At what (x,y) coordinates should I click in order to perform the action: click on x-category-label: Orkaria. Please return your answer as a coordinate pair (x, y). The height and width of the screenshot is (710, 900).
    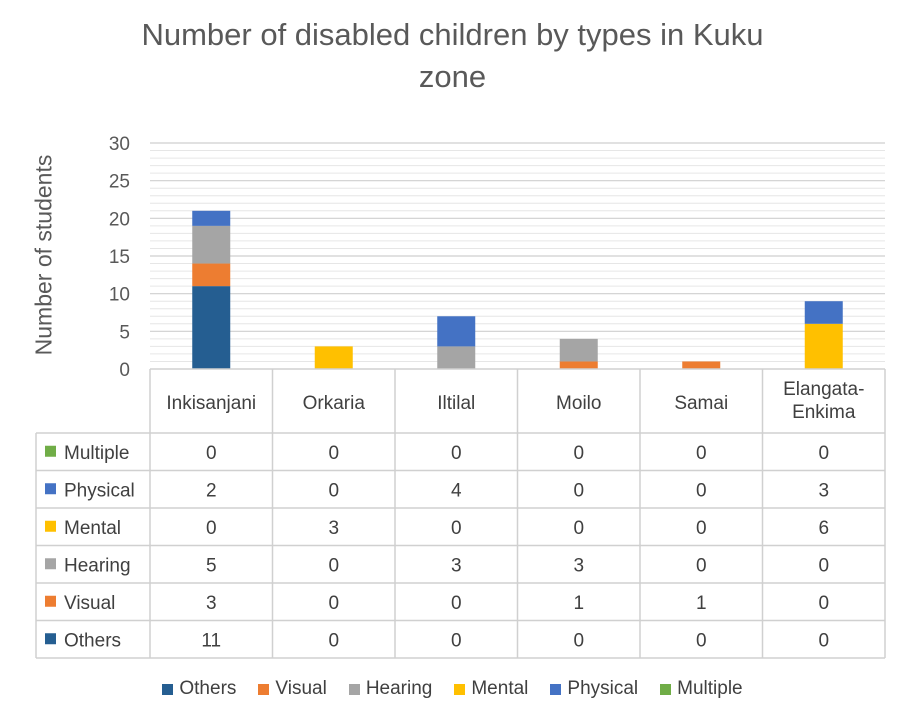
    Looking at the image, I should click on (334, 403).